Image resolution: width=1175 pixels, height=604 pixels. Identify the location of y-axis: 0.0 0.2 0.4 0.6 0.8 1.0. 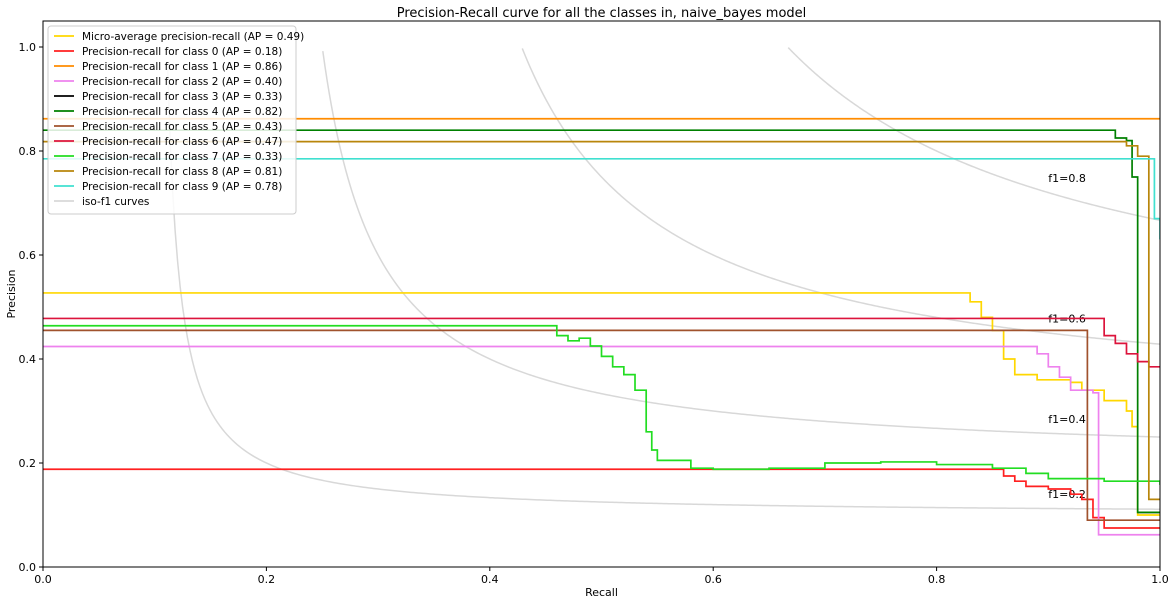
(31, 307).